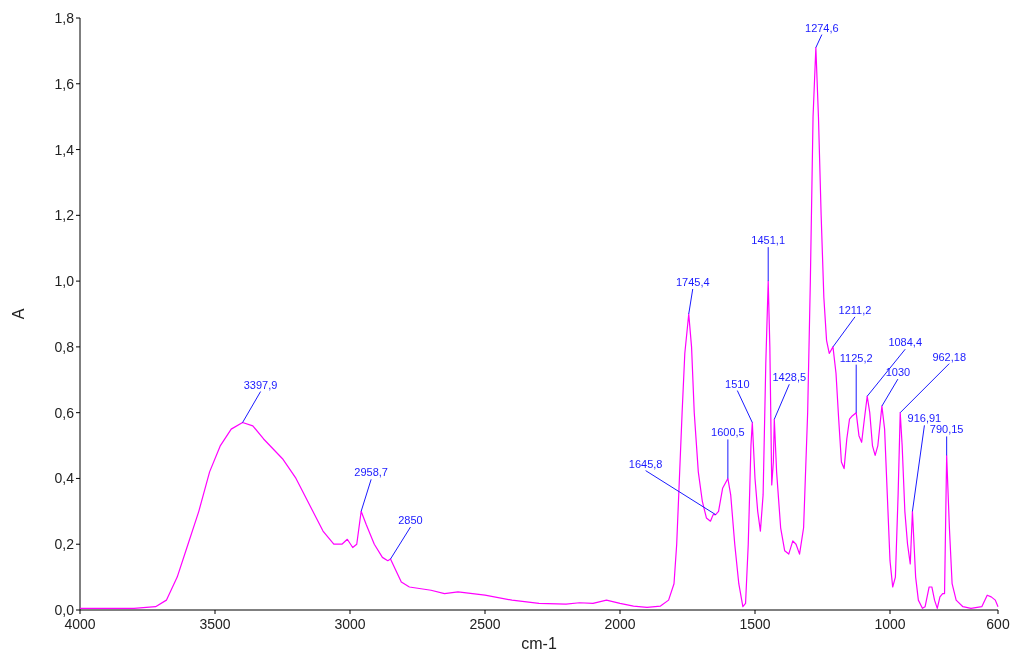 The width and height of the screenshot is (1012, 655). What do you see at coordinates (64, 610) in the screenshot?
I see `y-tick-label: 0,0` at bounding box center [64, 610].